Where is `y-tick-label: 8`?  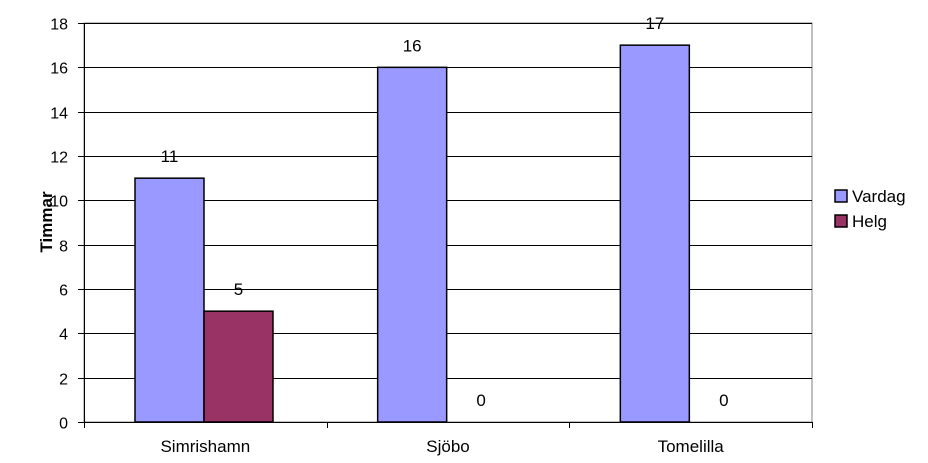
y-tick-label: 8 is located at coordinates (63, 247).